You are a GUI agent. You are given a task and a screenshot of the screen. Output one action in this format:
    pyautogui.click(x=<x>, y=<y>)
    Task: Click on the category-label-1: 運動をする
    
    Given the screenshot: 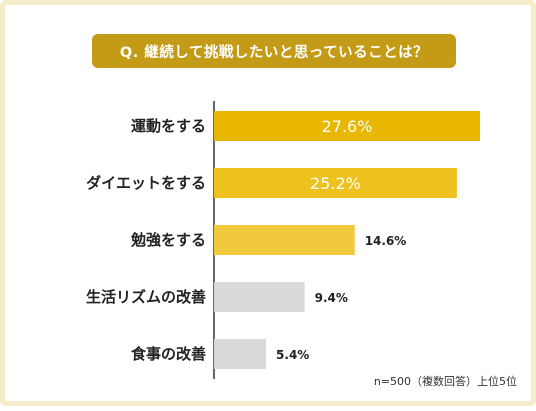 What is the action you would take?
    pyautogui.click(x=168, y=126)
    